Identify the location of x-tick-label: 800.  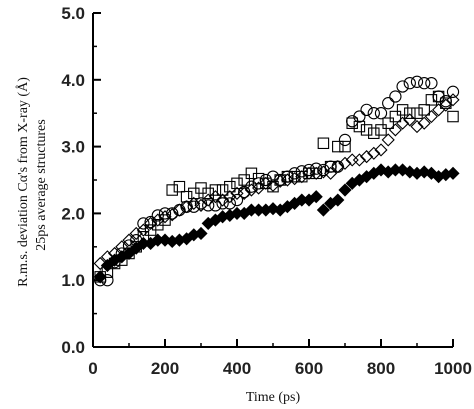
(381, 368).